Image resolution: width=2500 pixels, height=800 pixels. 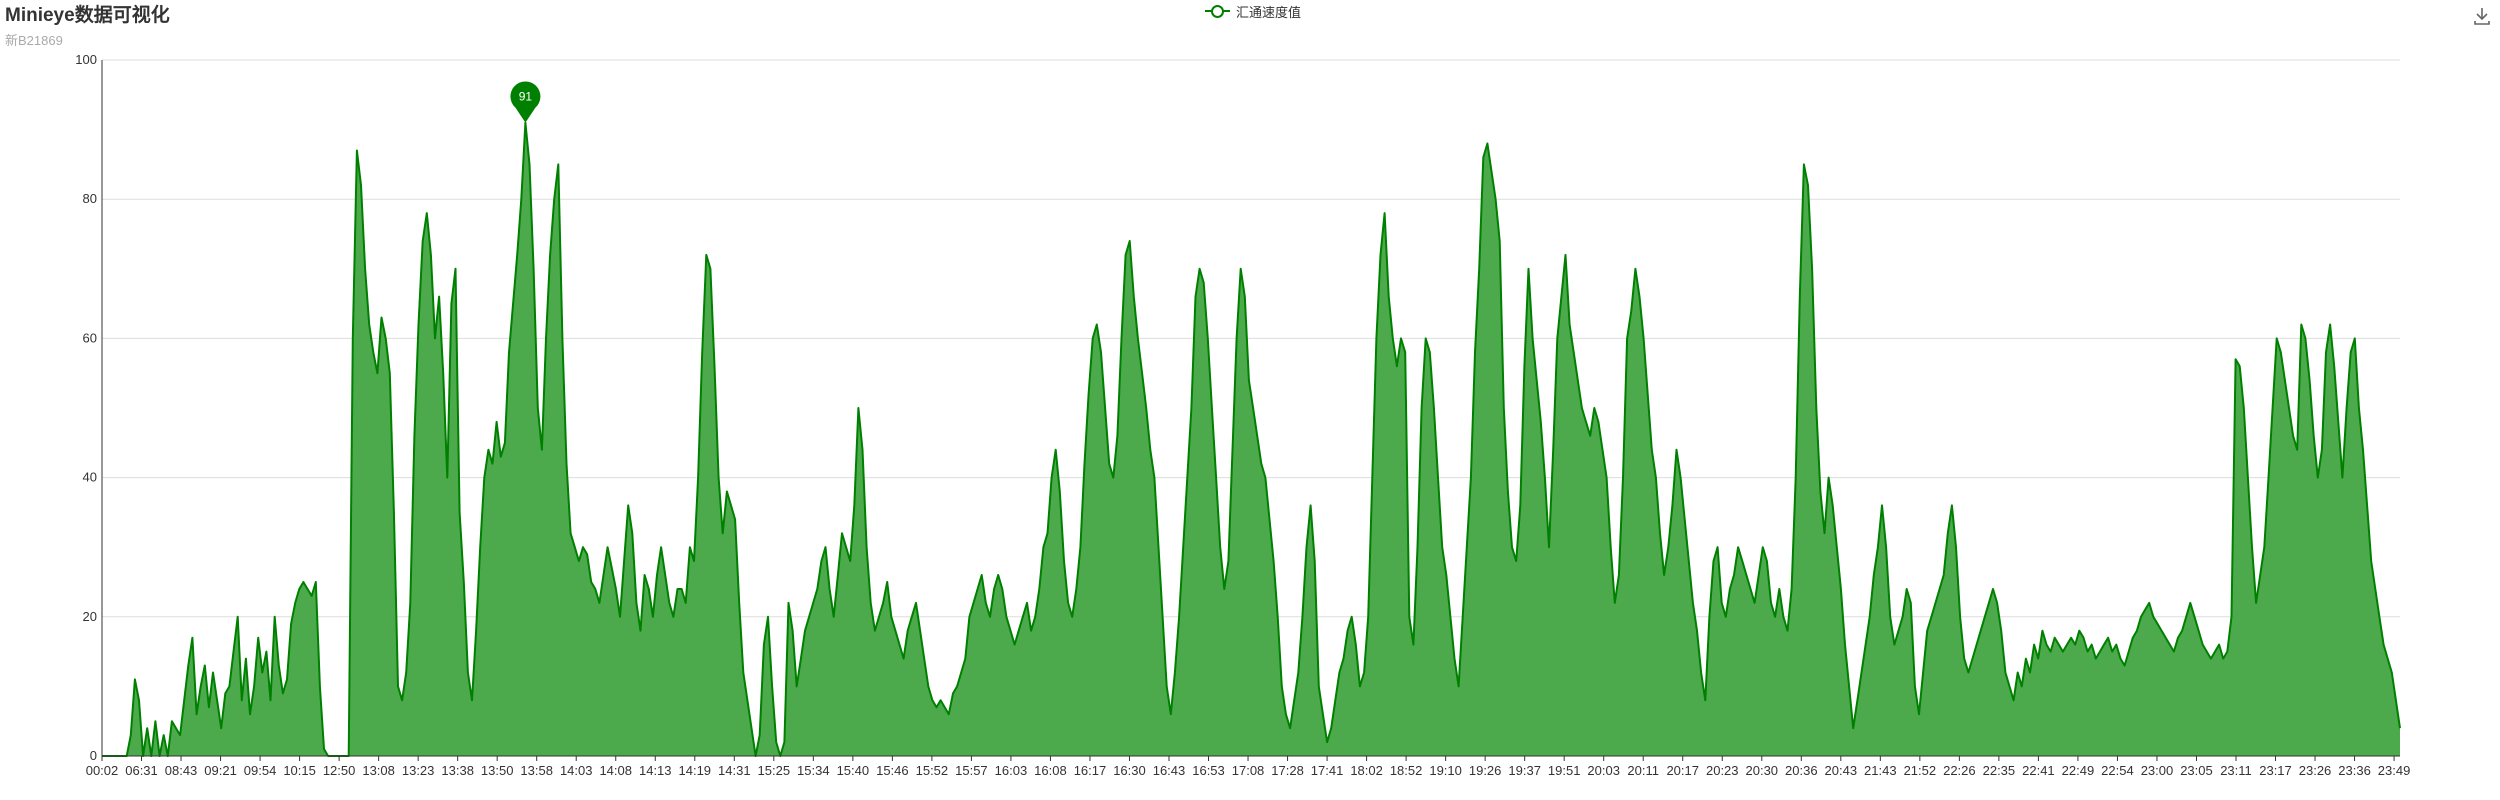 What do you see at coordinates (853, 770) in the screenshot?
I see `x-tick-label: 15:40` at bounding box center [853, 770].